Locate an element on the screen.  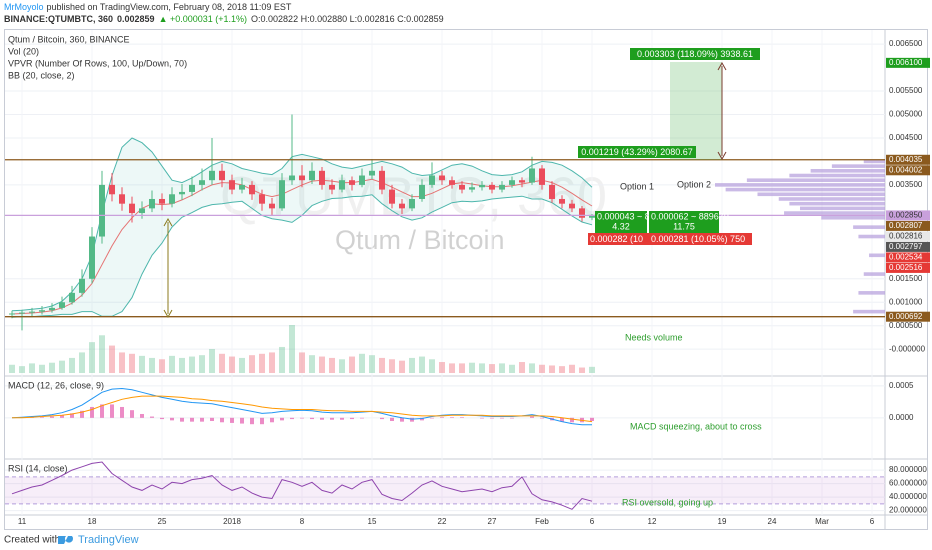
last: 0.002859 is located at coordinates (136, 19).